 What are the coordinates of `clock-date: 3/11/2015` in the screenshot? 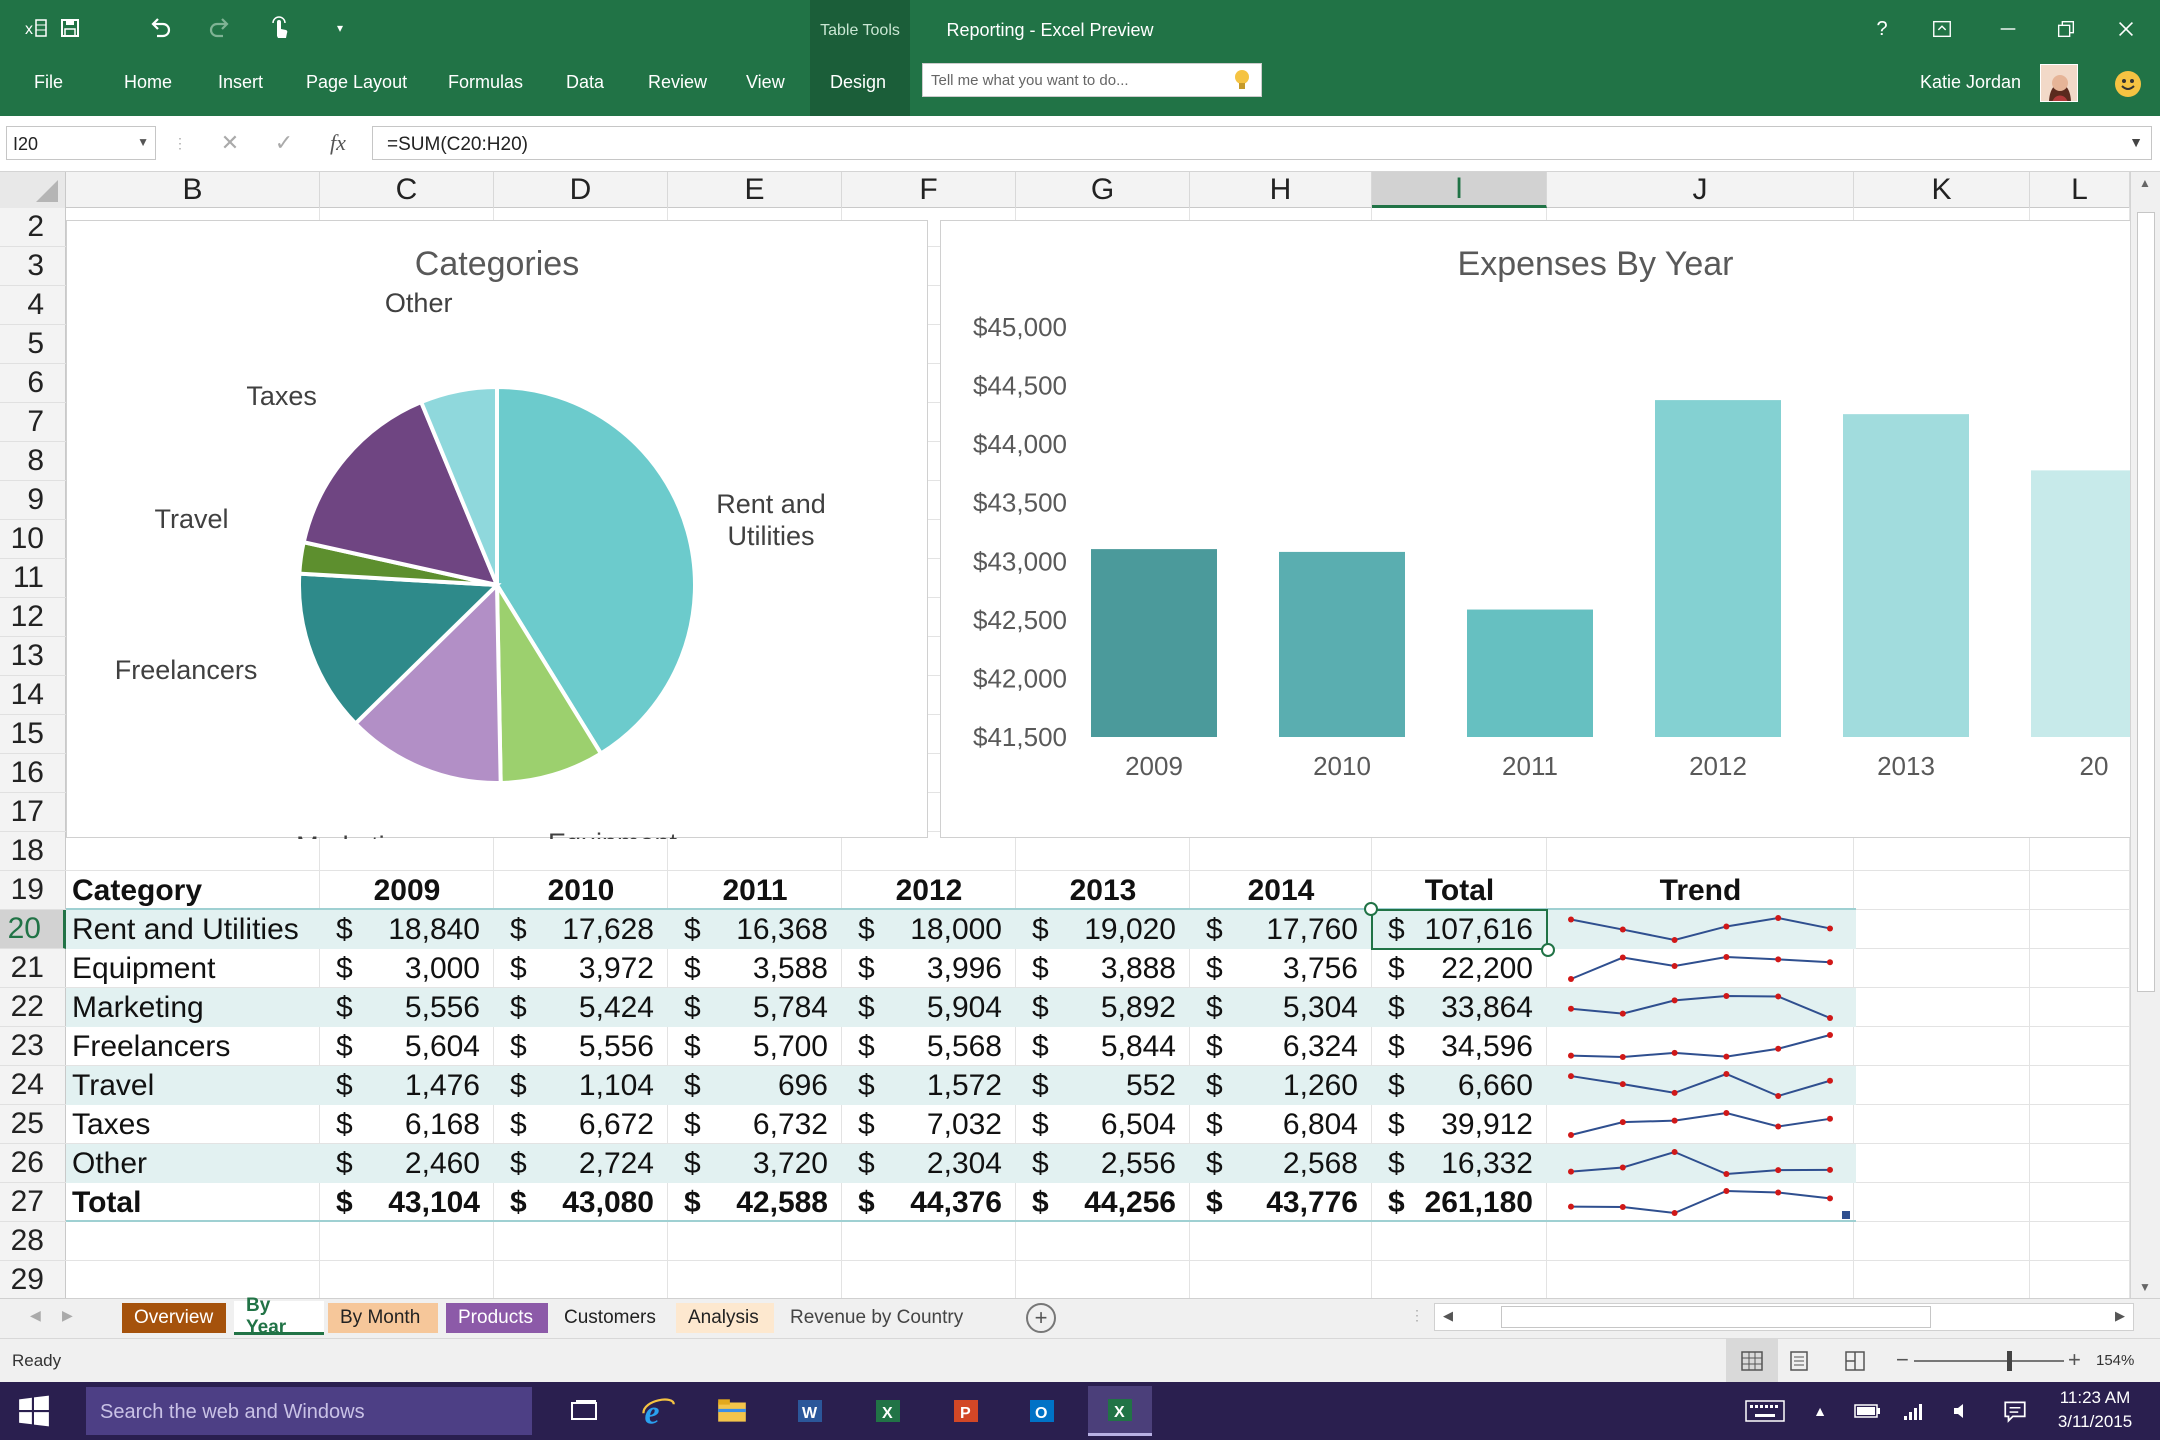 It's located at (2095, 1421).